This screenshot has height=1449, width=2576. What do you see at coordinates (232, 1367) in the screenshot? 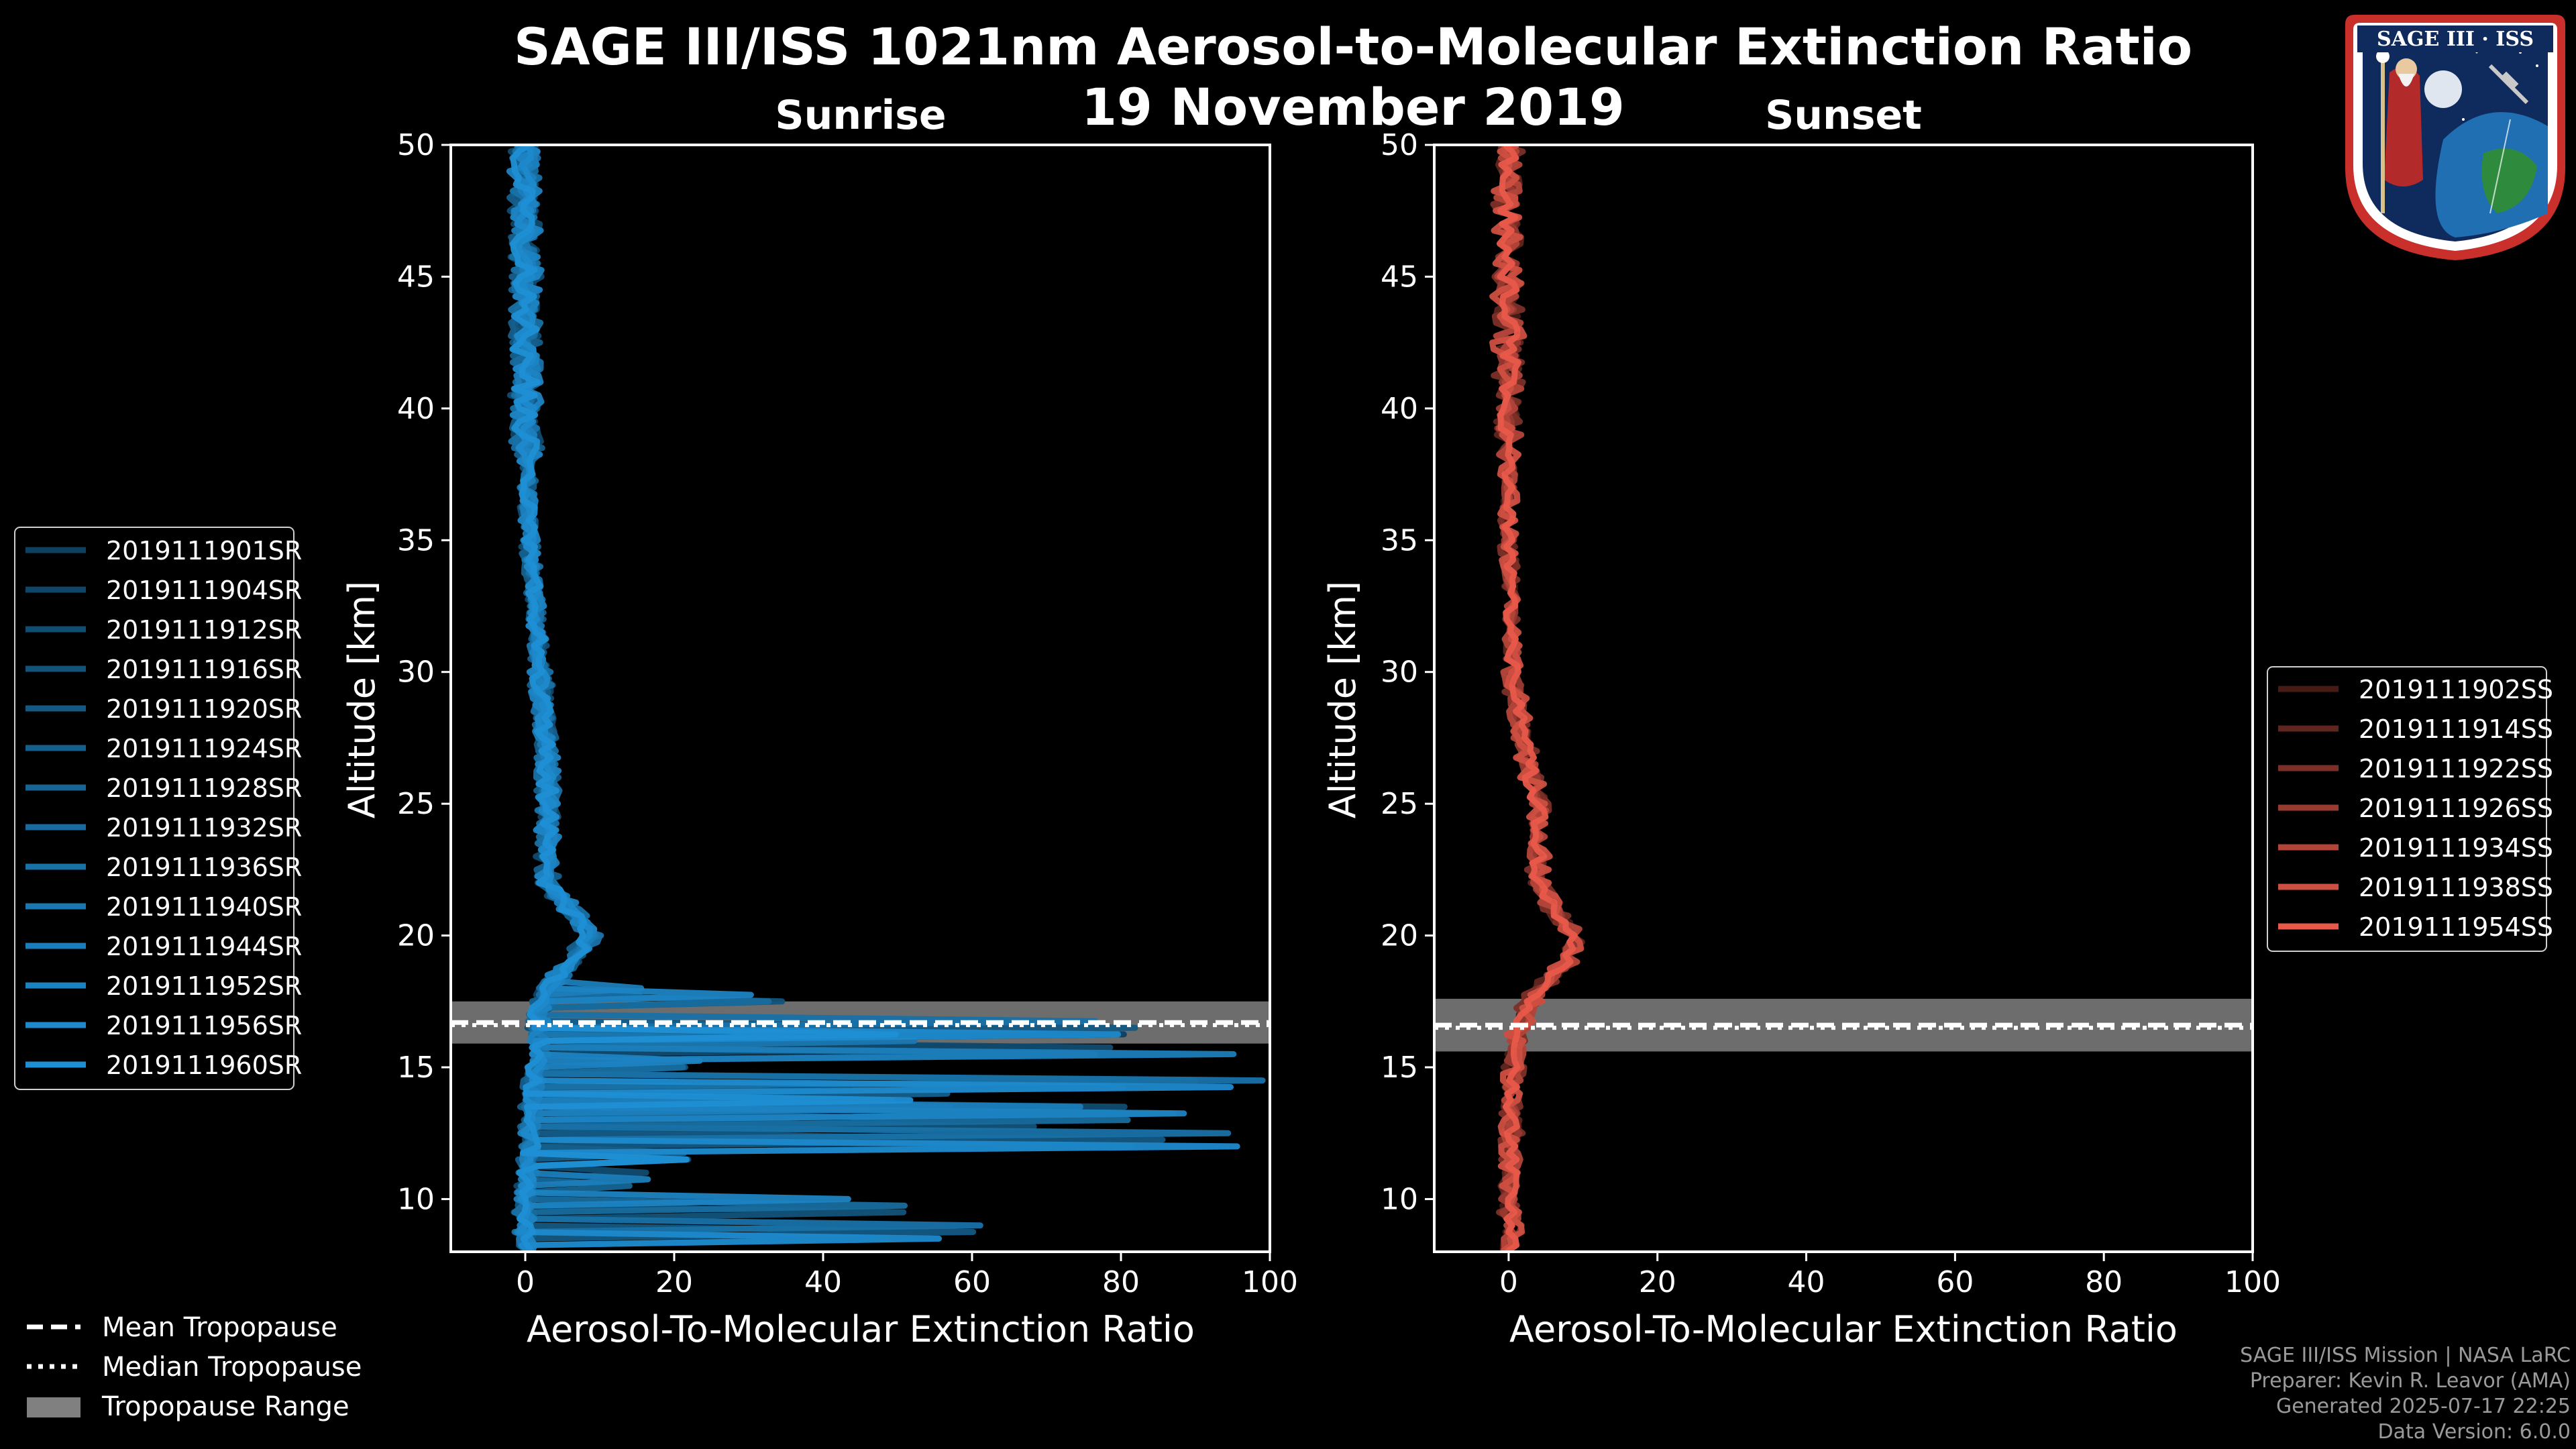
I see `median-tropopause-label: Median Tropopause` at bounding box center [232, 1367].